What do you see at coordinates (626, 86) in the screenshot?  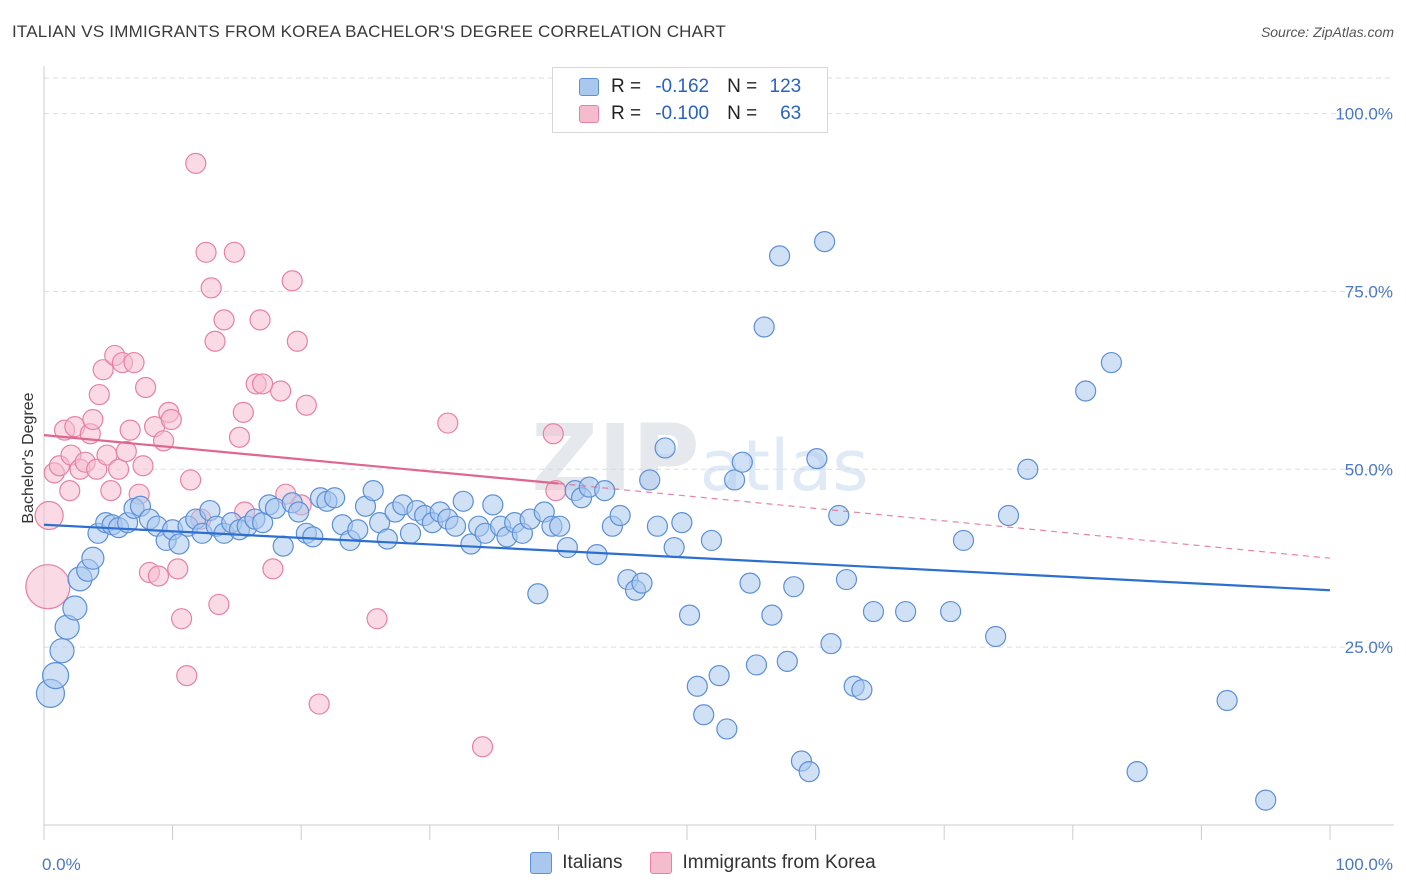 I see `r-label: R =` at bounding box center [626, 86].